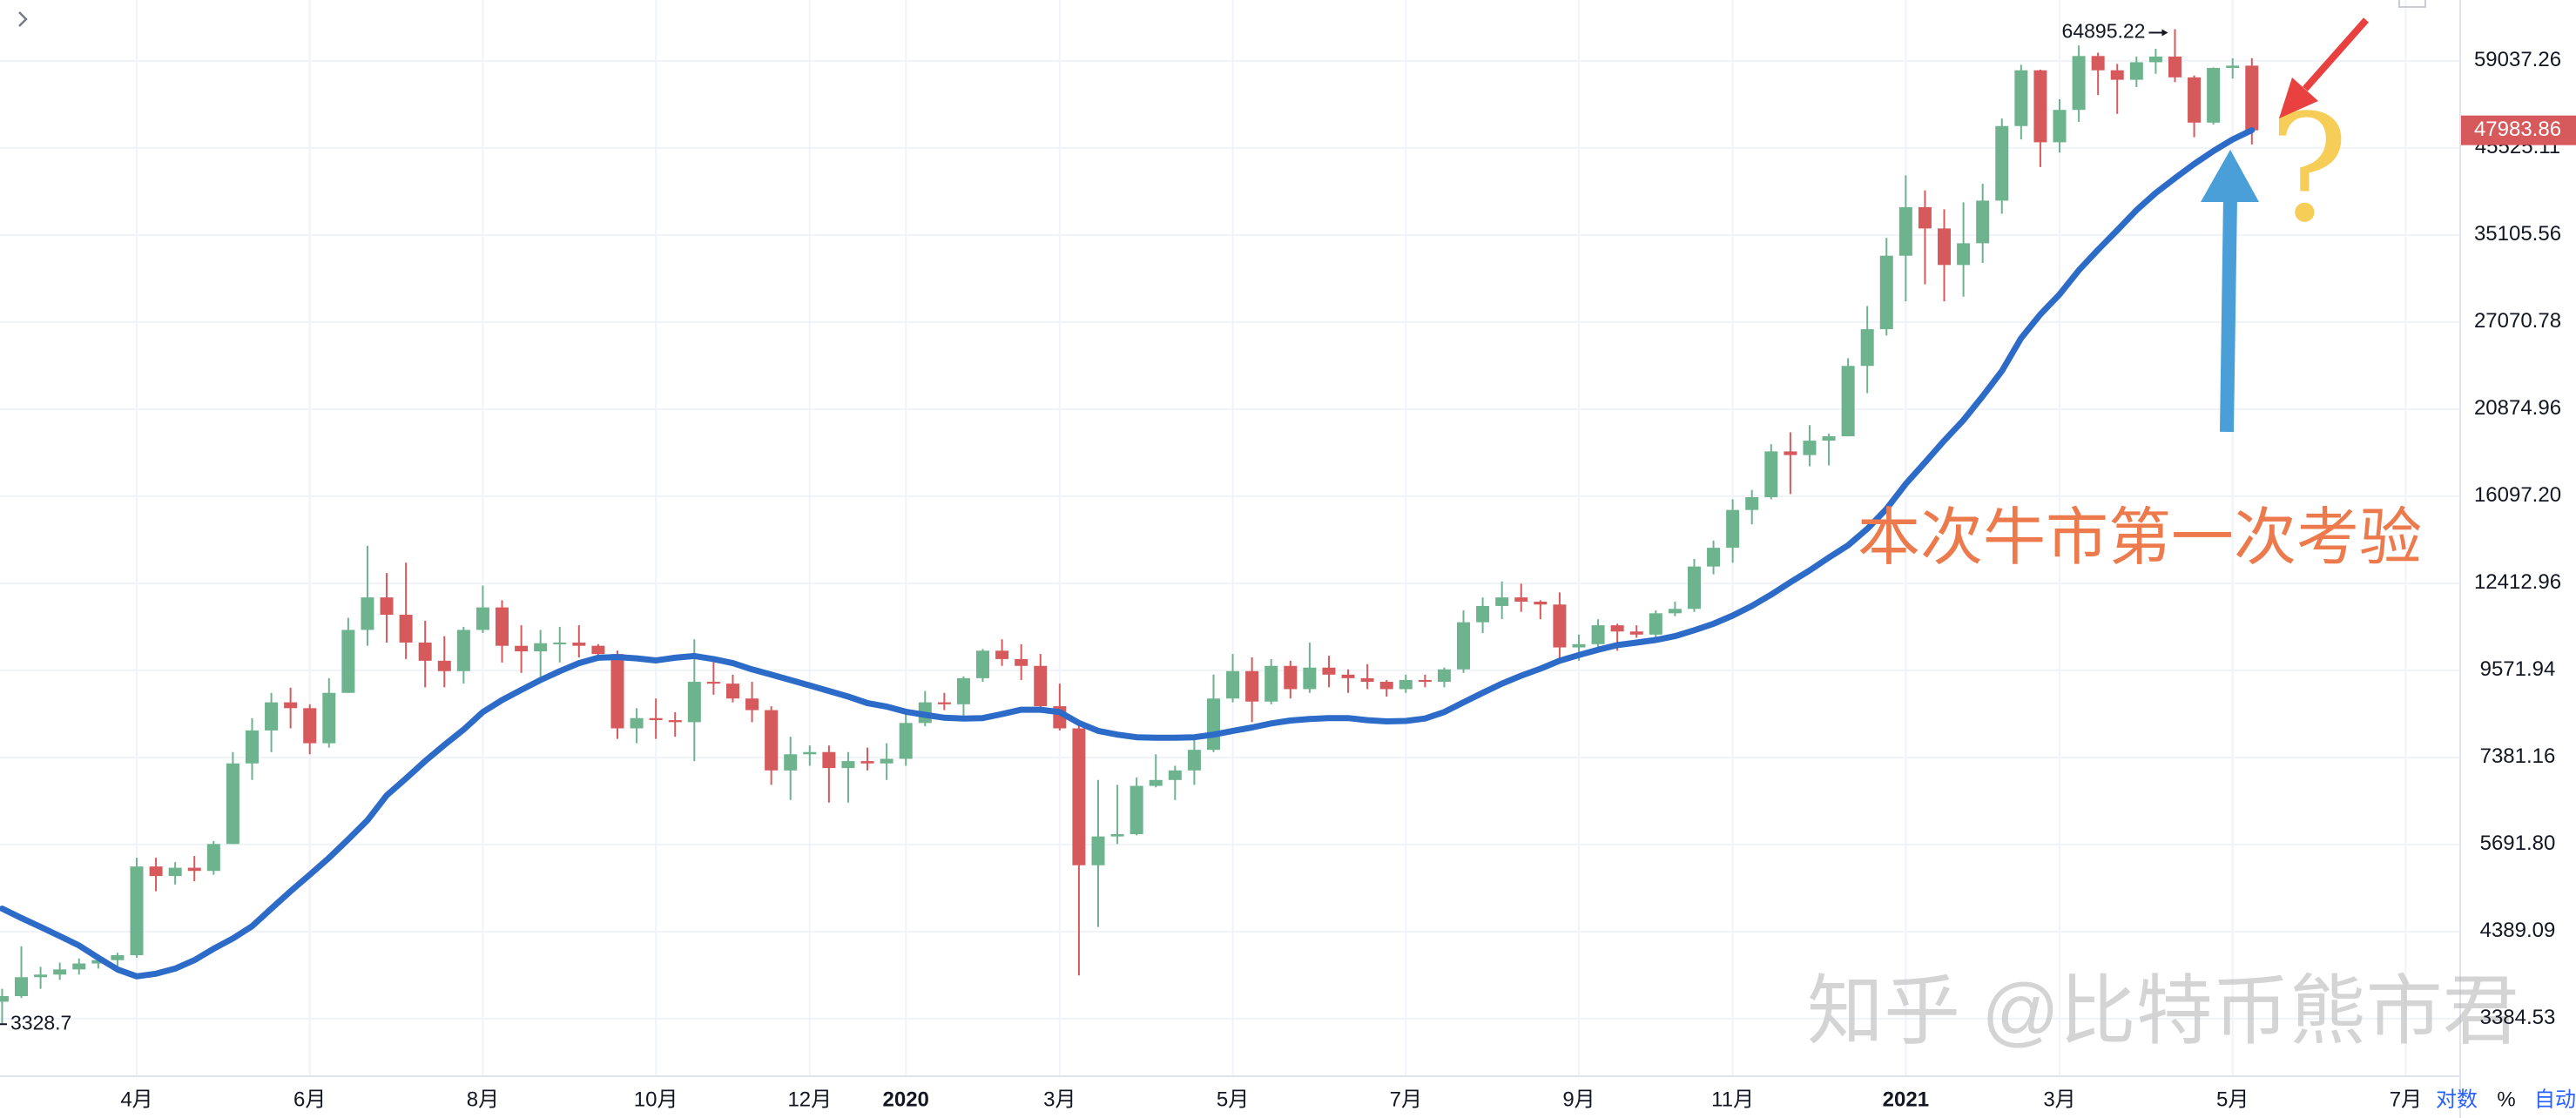  Describe the element at coordinates (2457, 1099) in the screenshot. I see `scale-control: 对数` at that location.